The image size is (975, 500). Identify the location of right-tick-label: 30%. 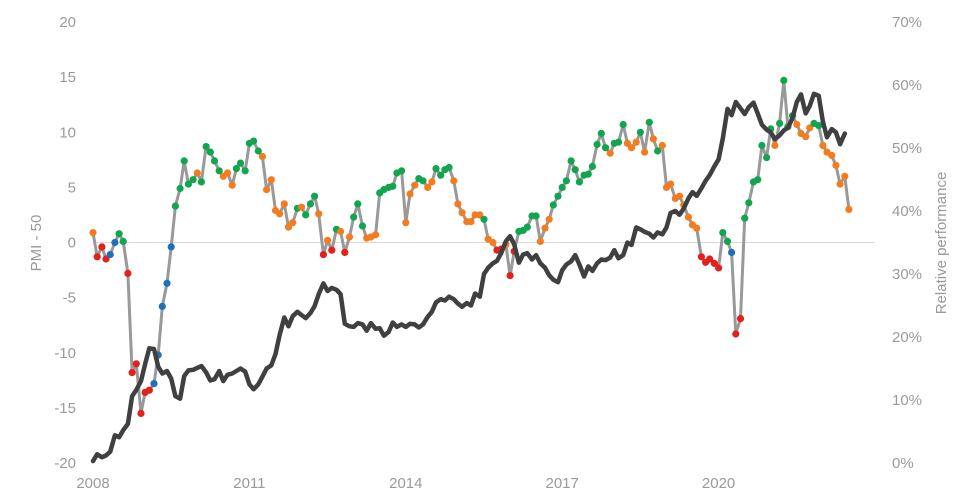
(907, 274).